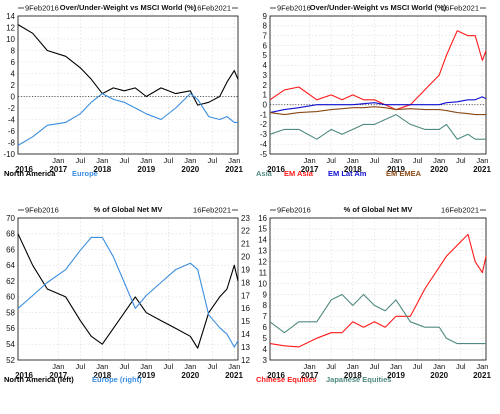 This screenshot has height=414, width=500. Describe the element at coordinates (276, 375) in the screenshot. I see `x-year-label: 2016` at that location.